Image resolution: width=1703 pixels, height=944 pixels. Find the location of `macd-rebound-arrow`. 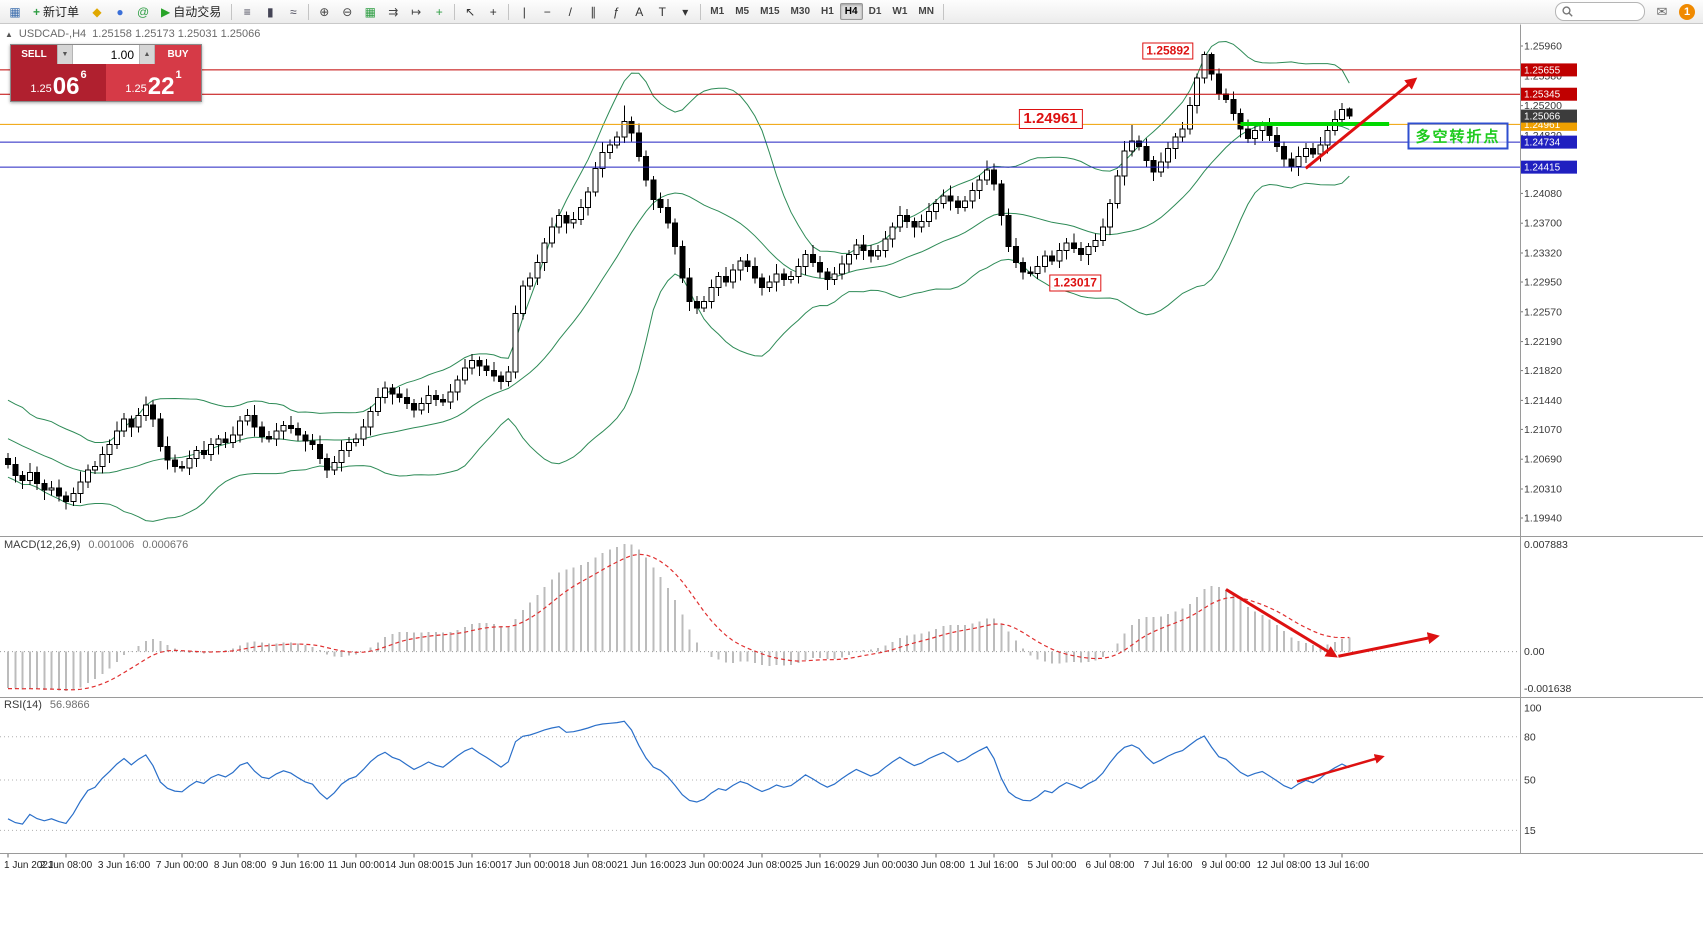

macd-rebound-arrow is located at coordinates (1389, 645).